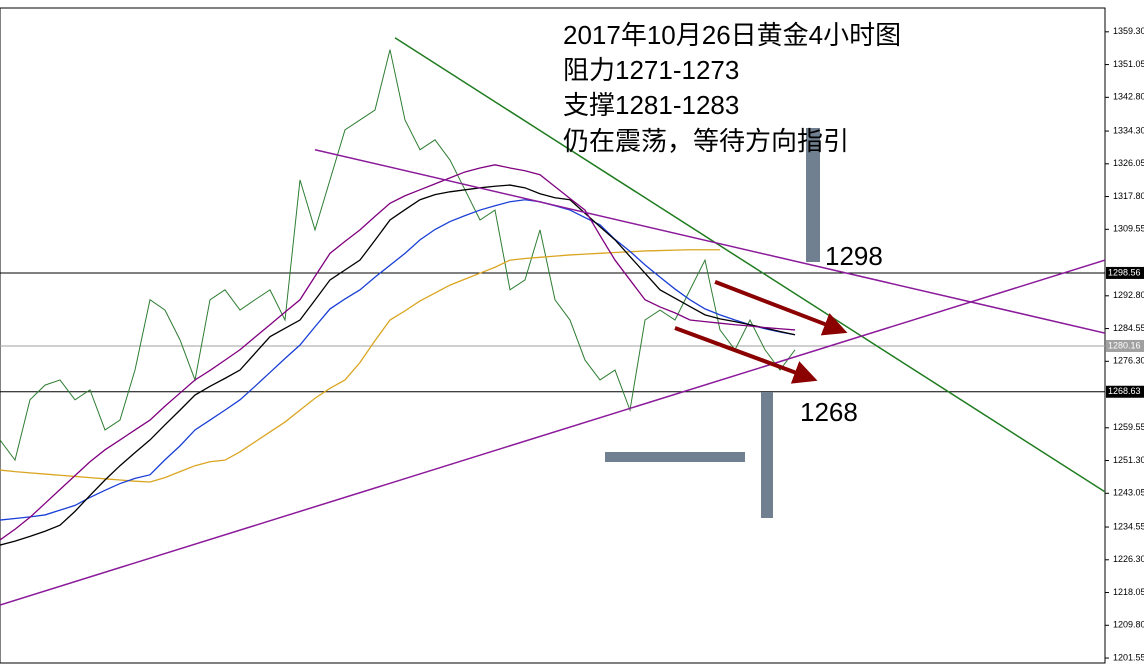  I want to click on level-note: 1268, so click(829, 412).